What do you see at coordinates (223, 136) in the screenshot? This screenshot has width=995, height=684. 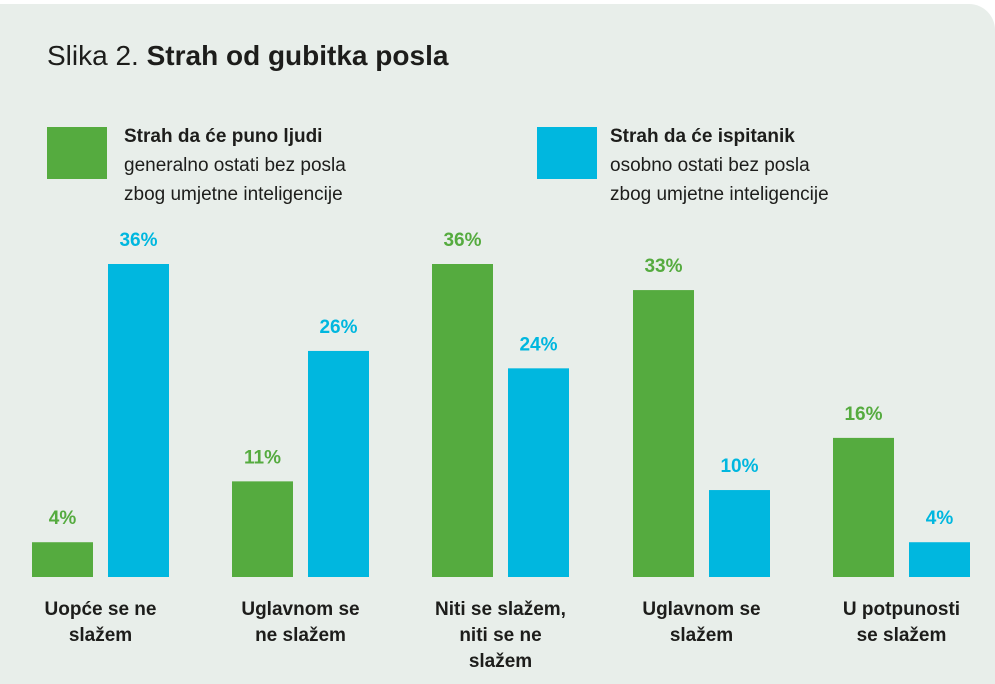 I see `legend-general-bold: Strah da će puno ljudi` at bounding box center [223, 136].